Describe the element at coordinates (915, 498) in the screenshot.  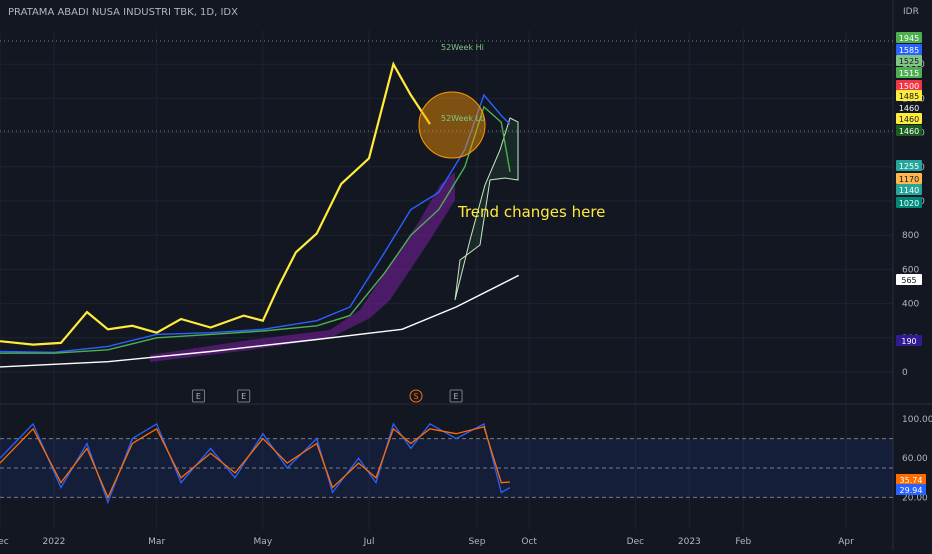
I see `oscillator-tick-label: 20.00` at that location.